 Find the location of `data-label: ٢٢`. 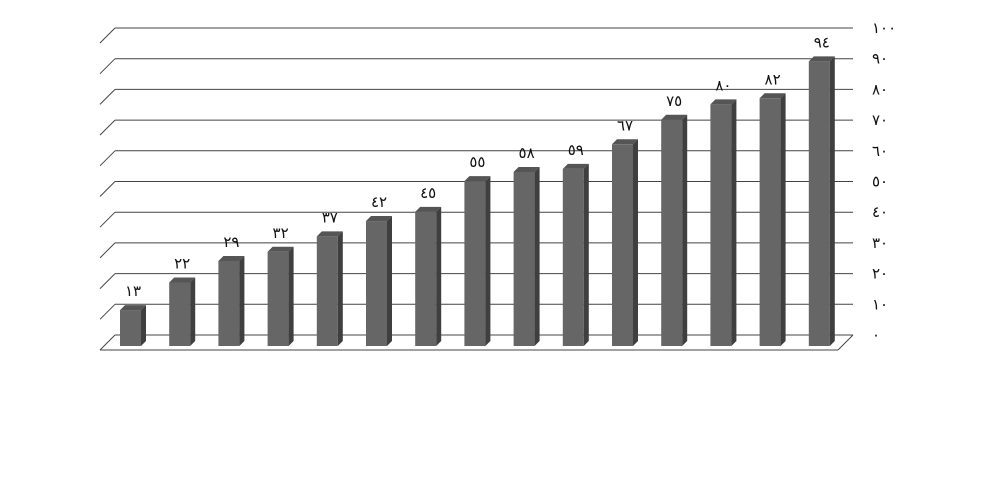

data-label: ٢٢ is located at coordinates (182, 263).